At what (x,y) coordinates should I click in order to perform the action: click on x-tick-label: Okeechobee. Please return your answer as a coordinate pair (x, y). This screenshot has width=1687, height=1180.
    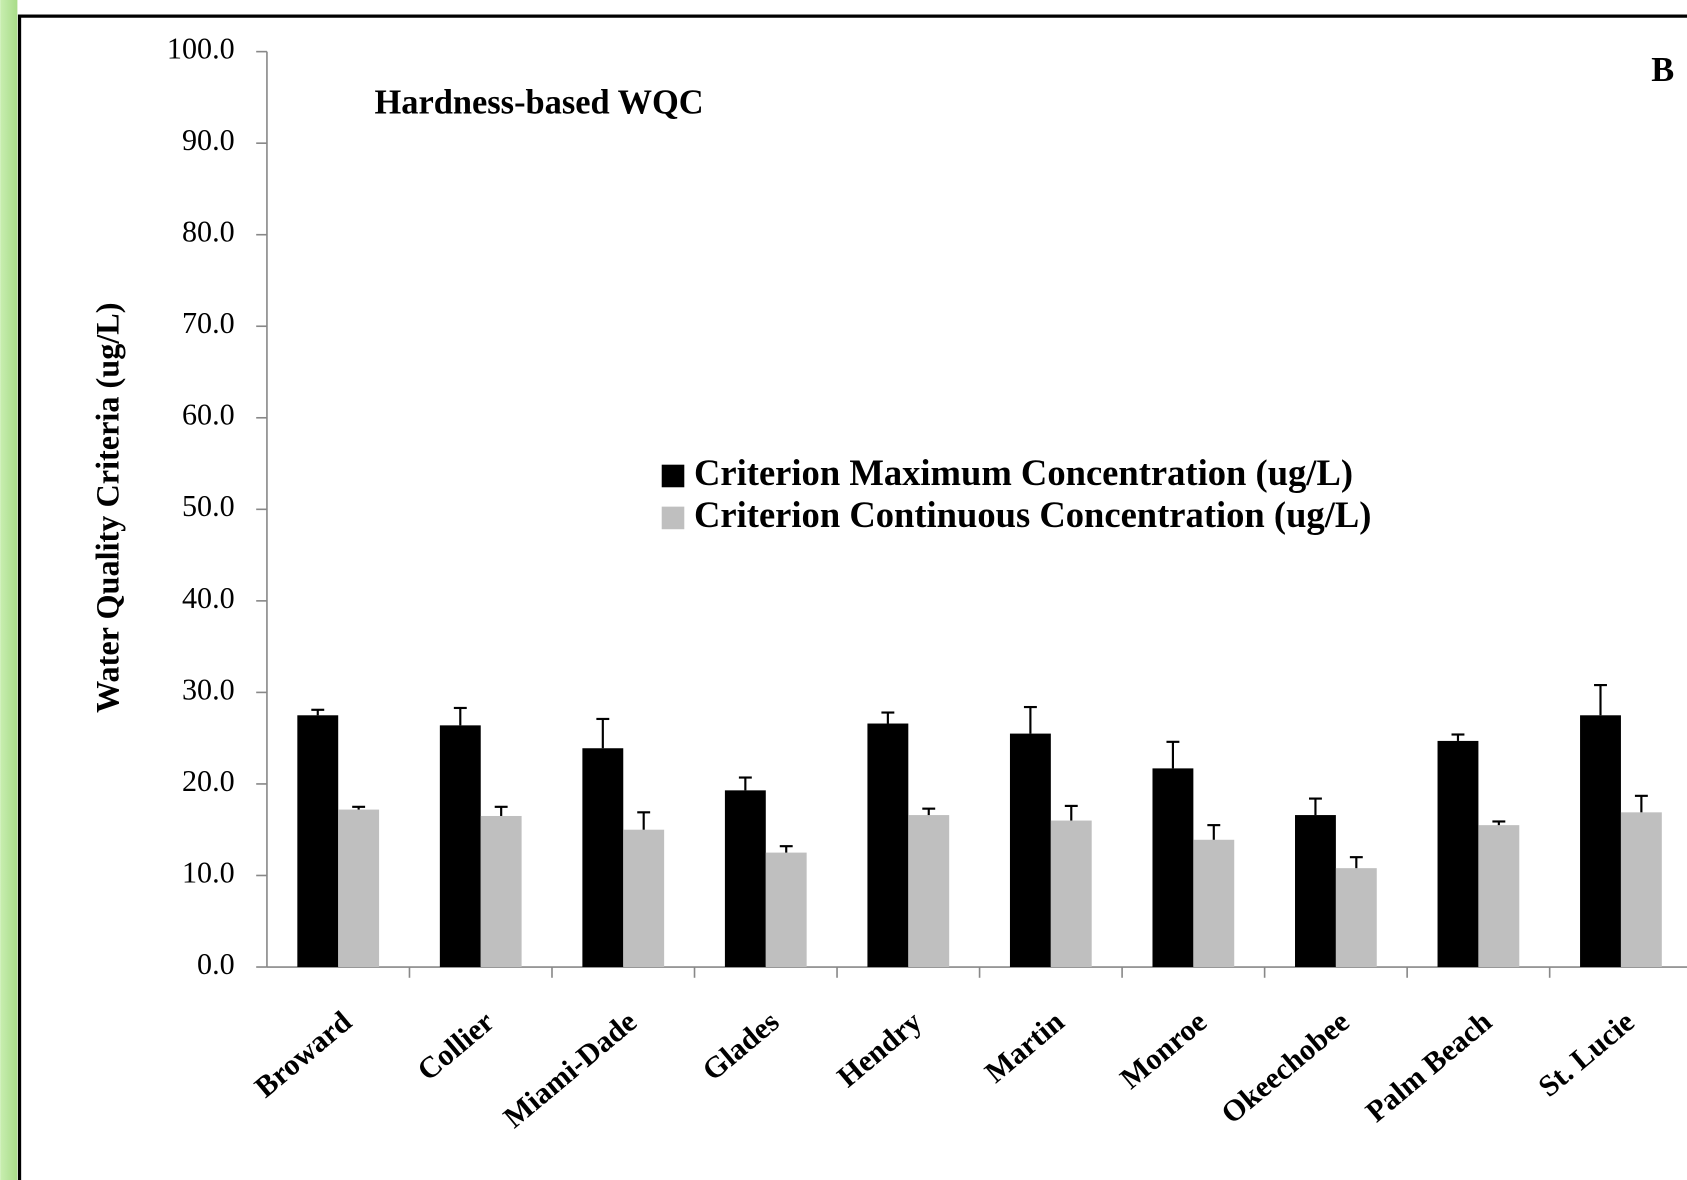
    Looking at the image, I should click on (1285, 1067).